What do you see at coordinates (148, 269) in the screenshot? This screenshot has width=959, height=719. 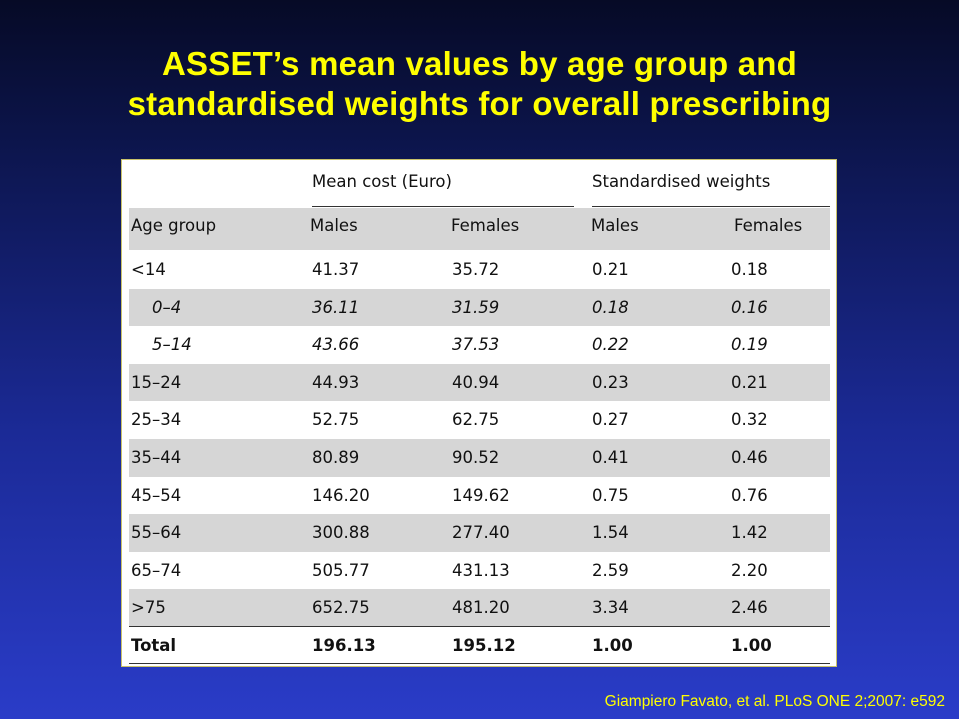 I see `cell-age-group: <14` at bounding box center [148, 269].